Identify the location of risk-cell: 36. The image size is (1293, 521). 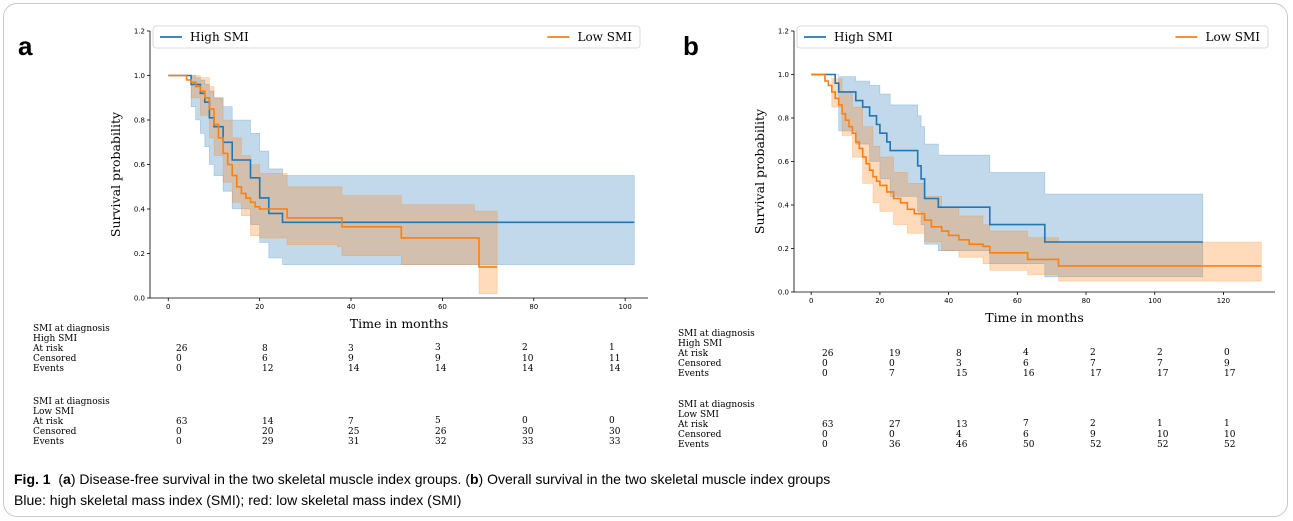
(895, 445).